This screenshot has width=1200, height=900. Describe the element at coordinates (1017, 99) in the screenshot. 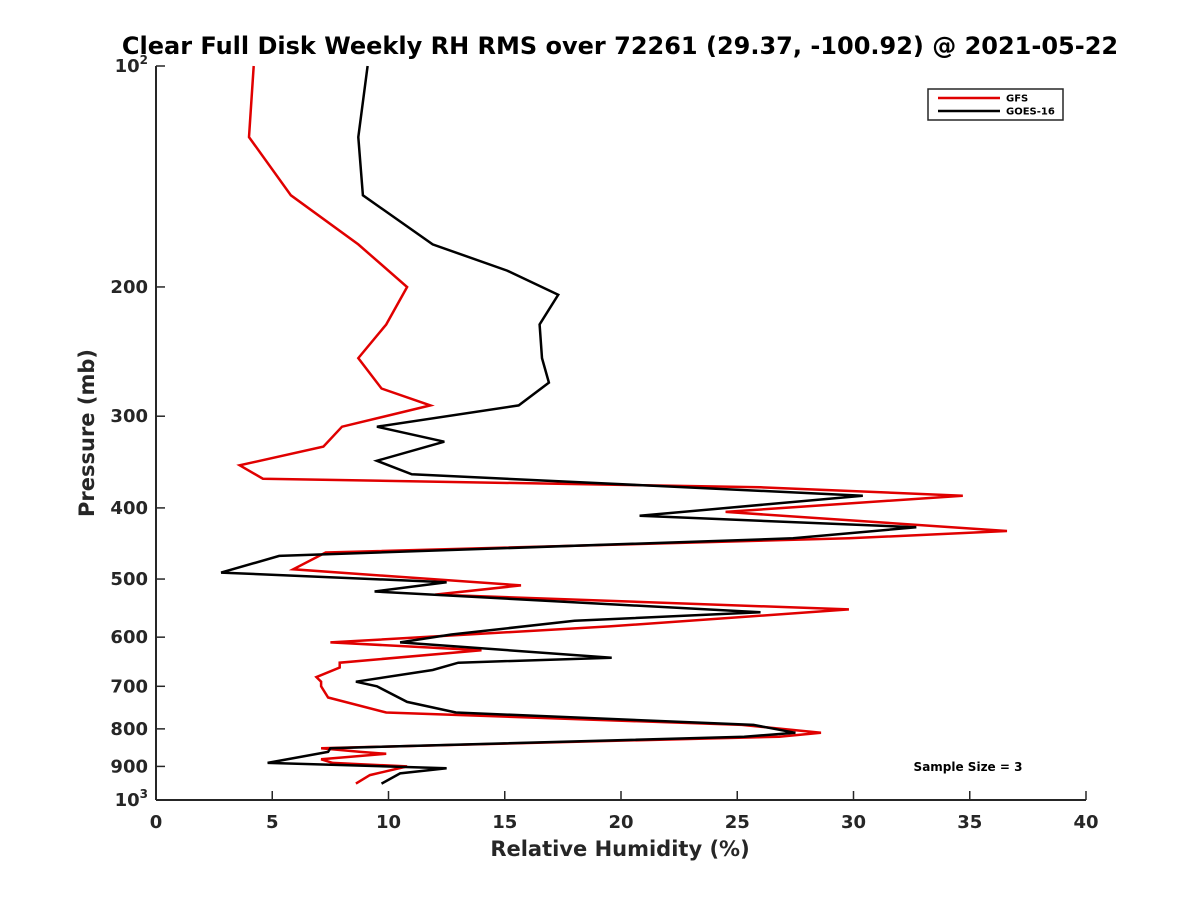

I see `legend-label-gfs: GFS` at that location.